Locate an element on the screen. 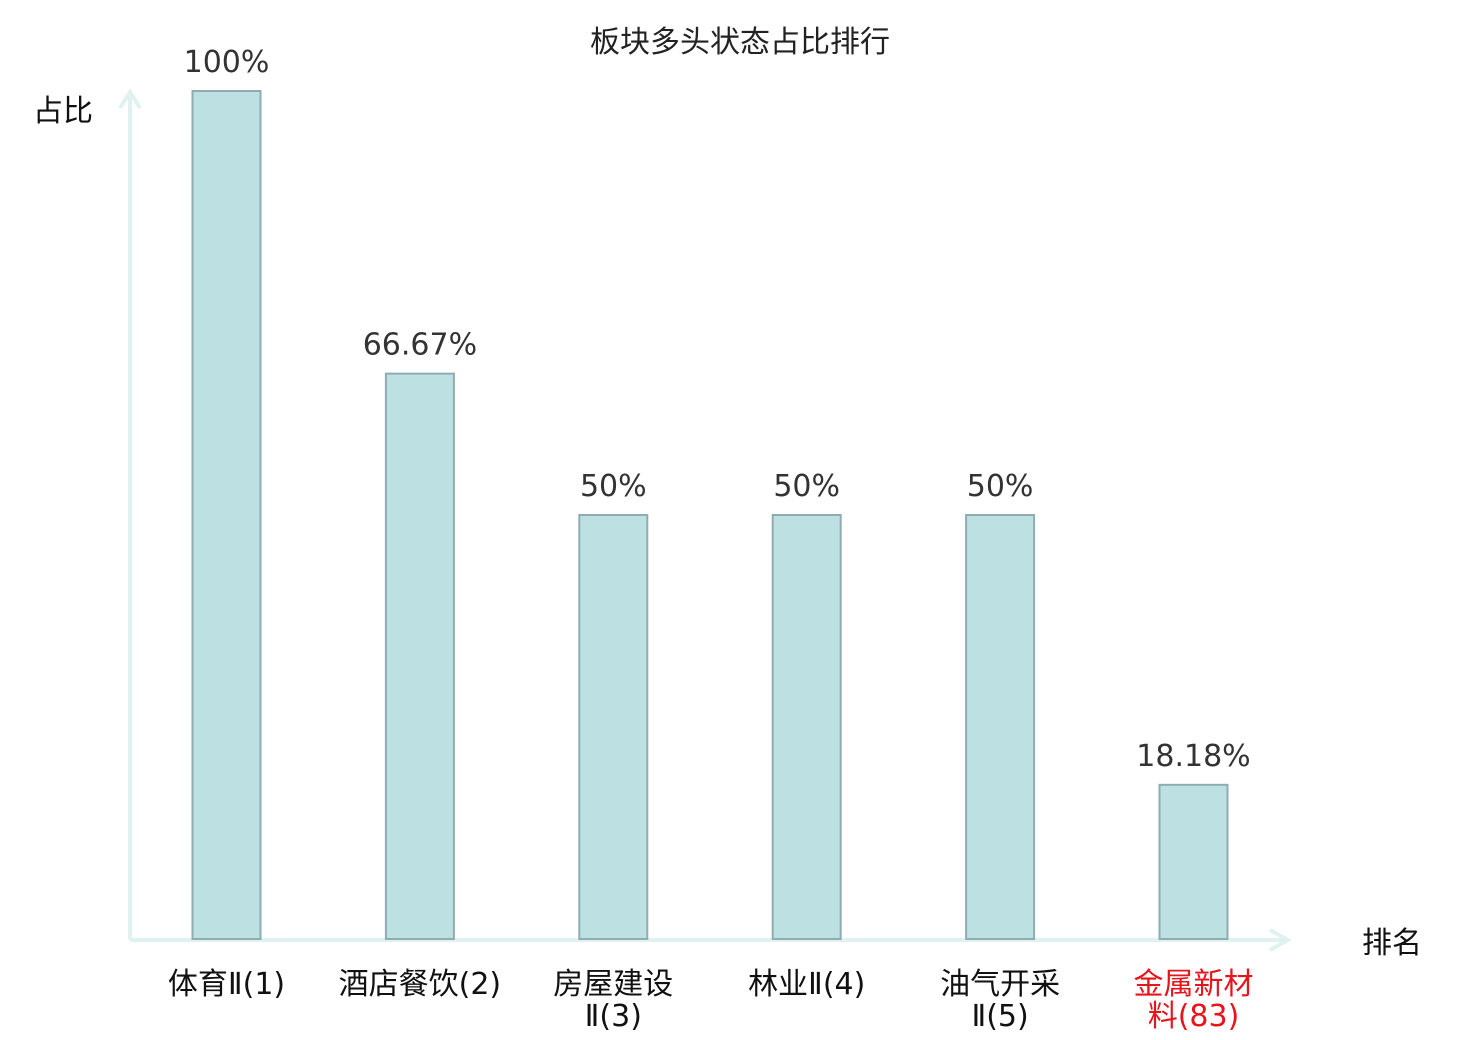 Image resolution: width=1480 pixels, height=1040 pixels. y-axis-label: 占比 is located at coordinates (63, 111).